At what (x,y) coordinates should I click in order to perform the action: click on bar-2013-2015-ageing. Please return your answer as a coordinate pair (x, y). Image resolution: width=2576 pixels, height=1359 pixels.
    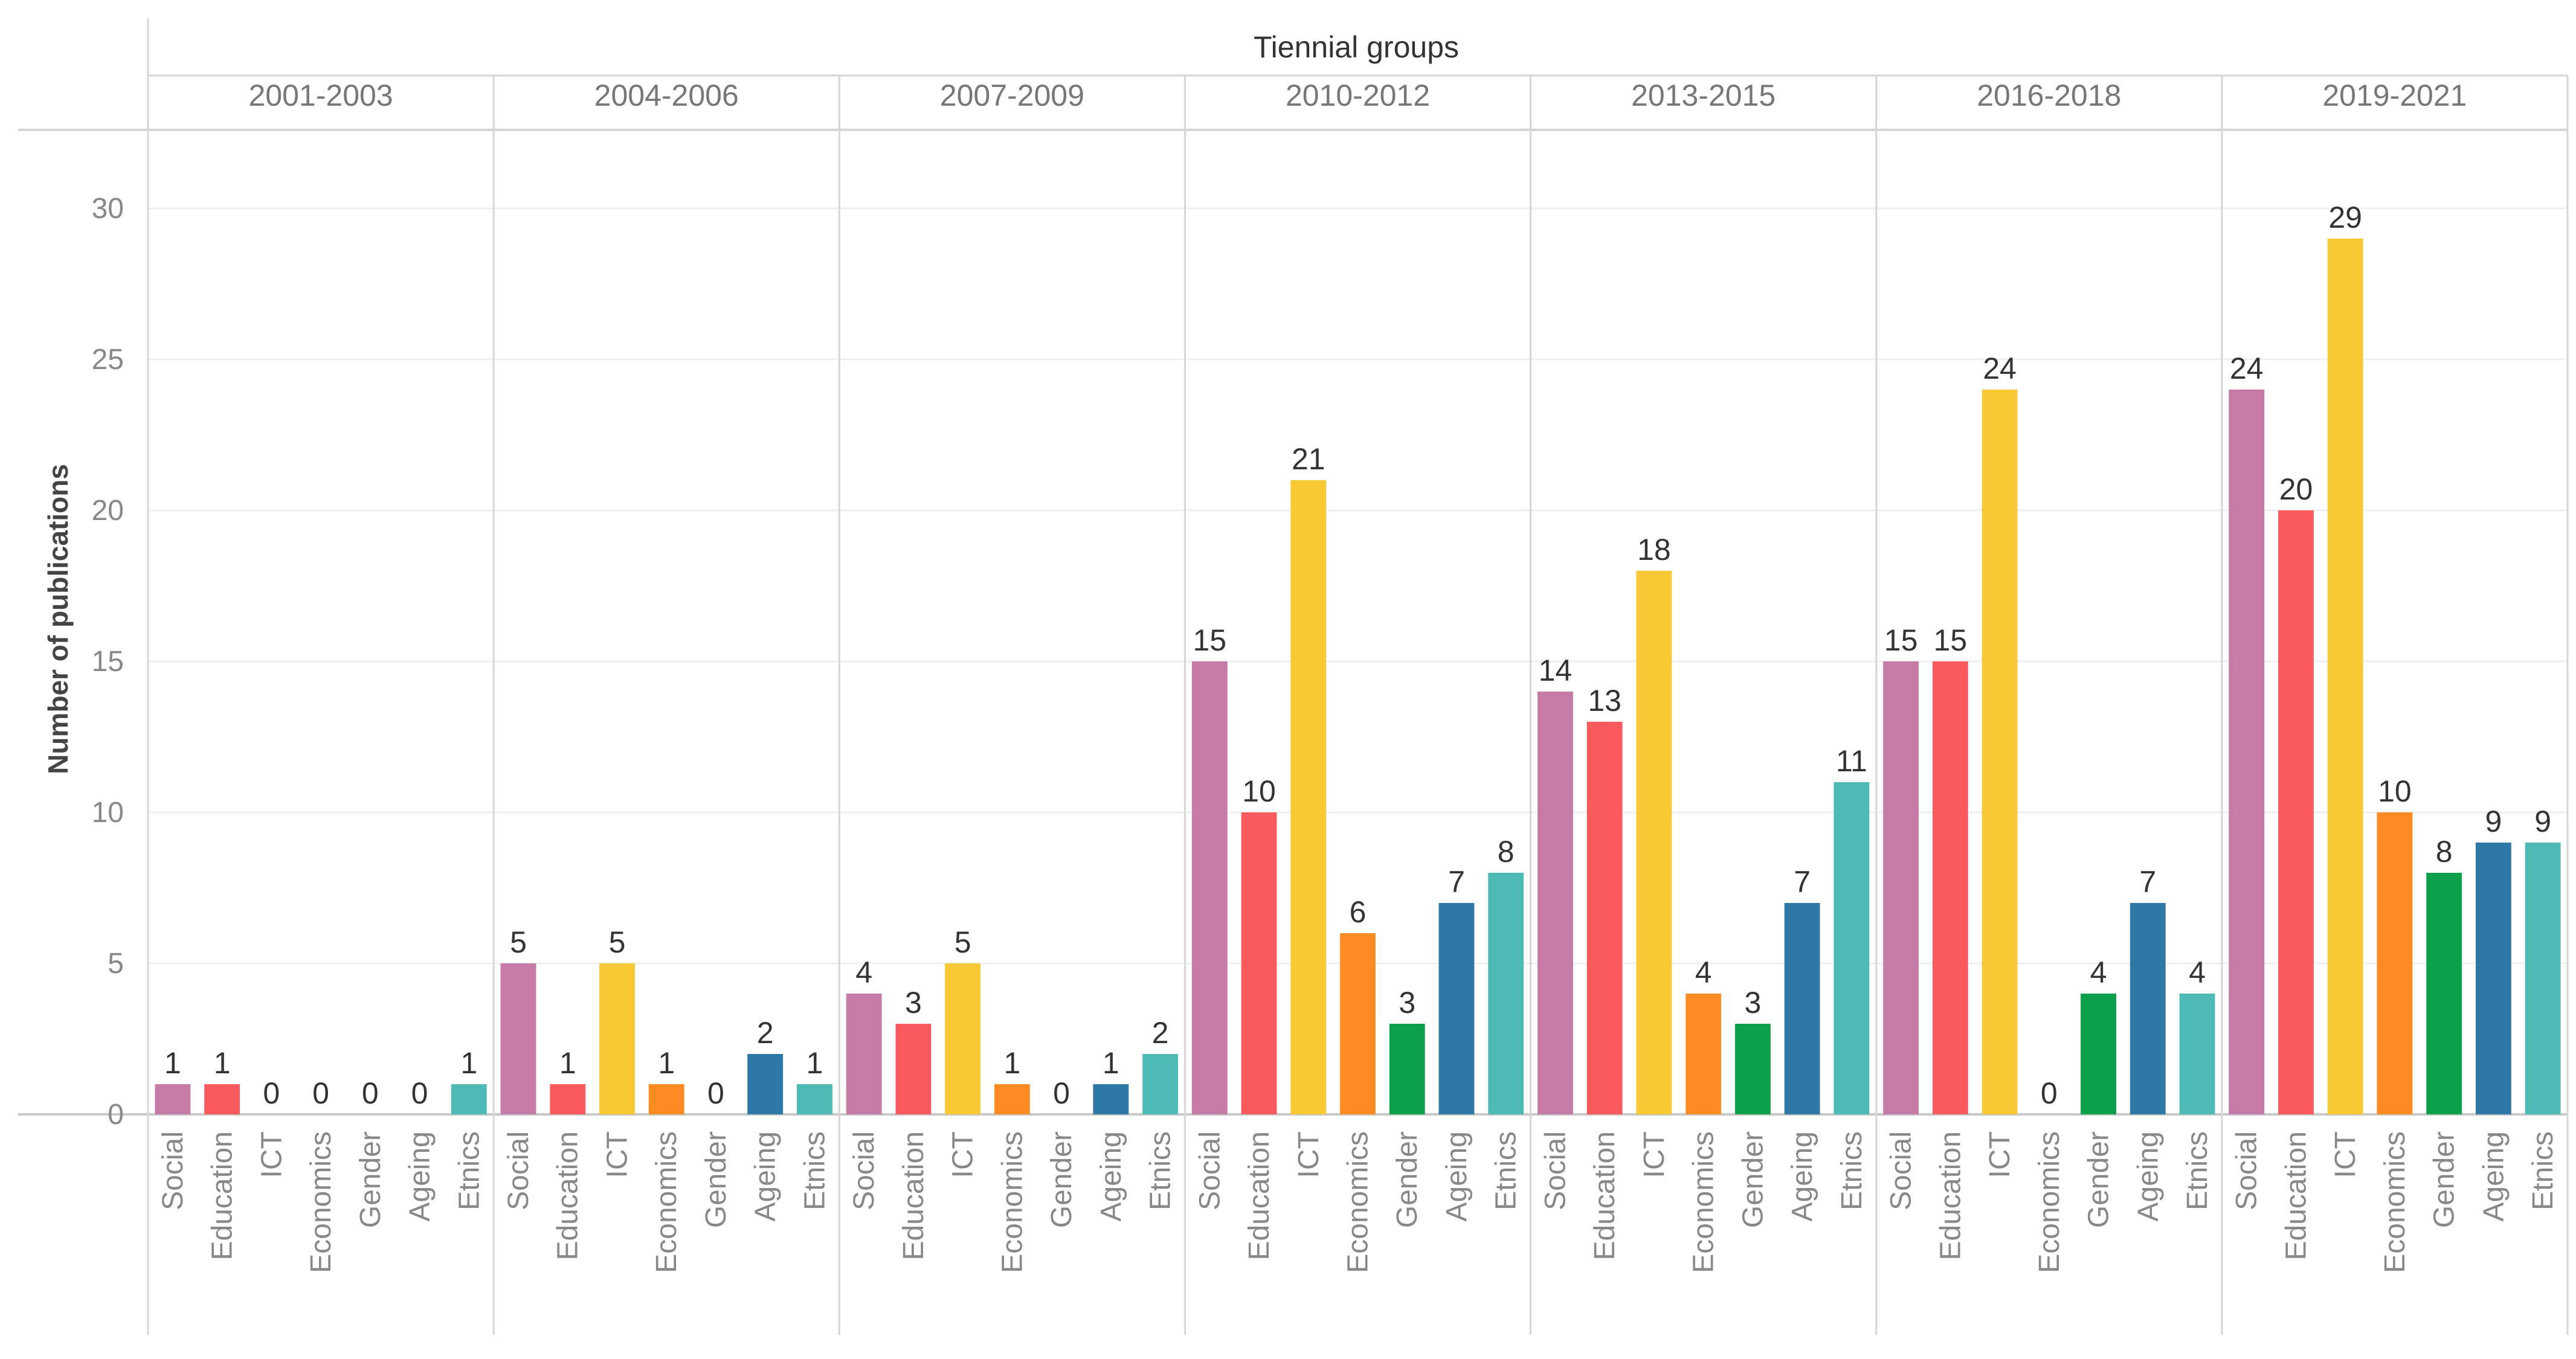
    Looking at the image, I should click on (1802, 1008).